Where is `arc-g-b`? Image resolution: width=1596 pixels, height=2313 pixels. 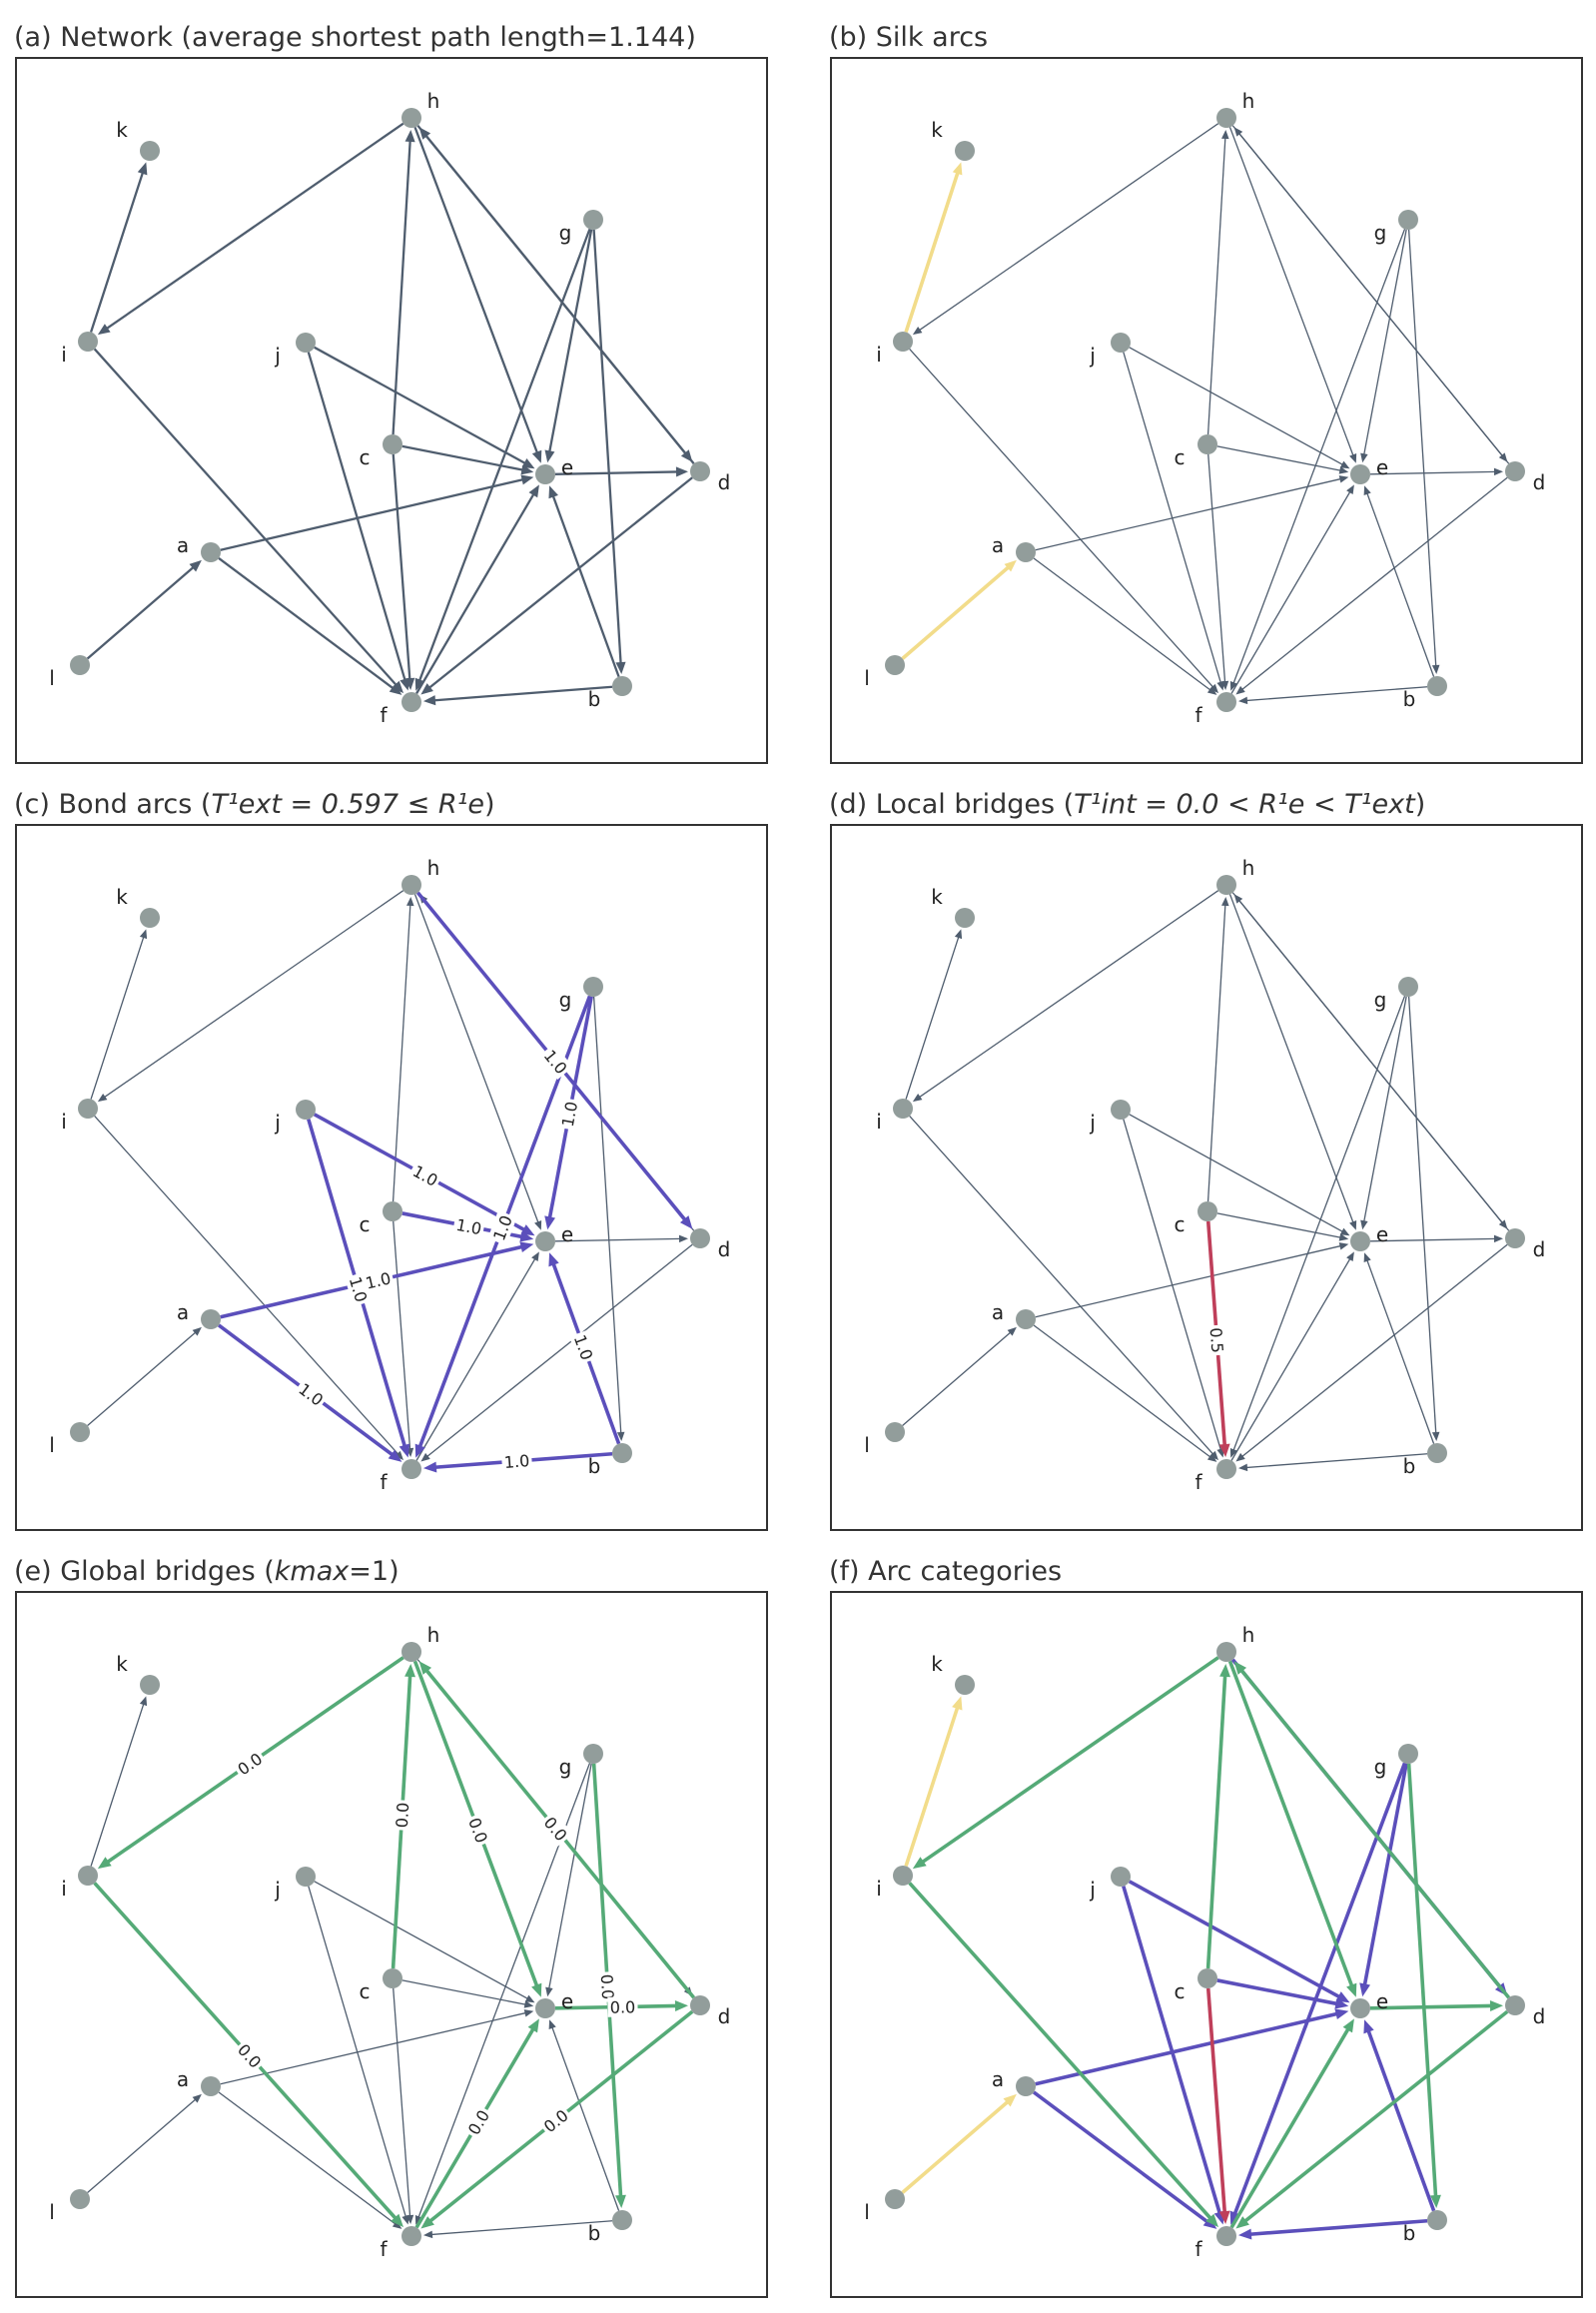
arc-g-b is located at coordinates (1423, 452).